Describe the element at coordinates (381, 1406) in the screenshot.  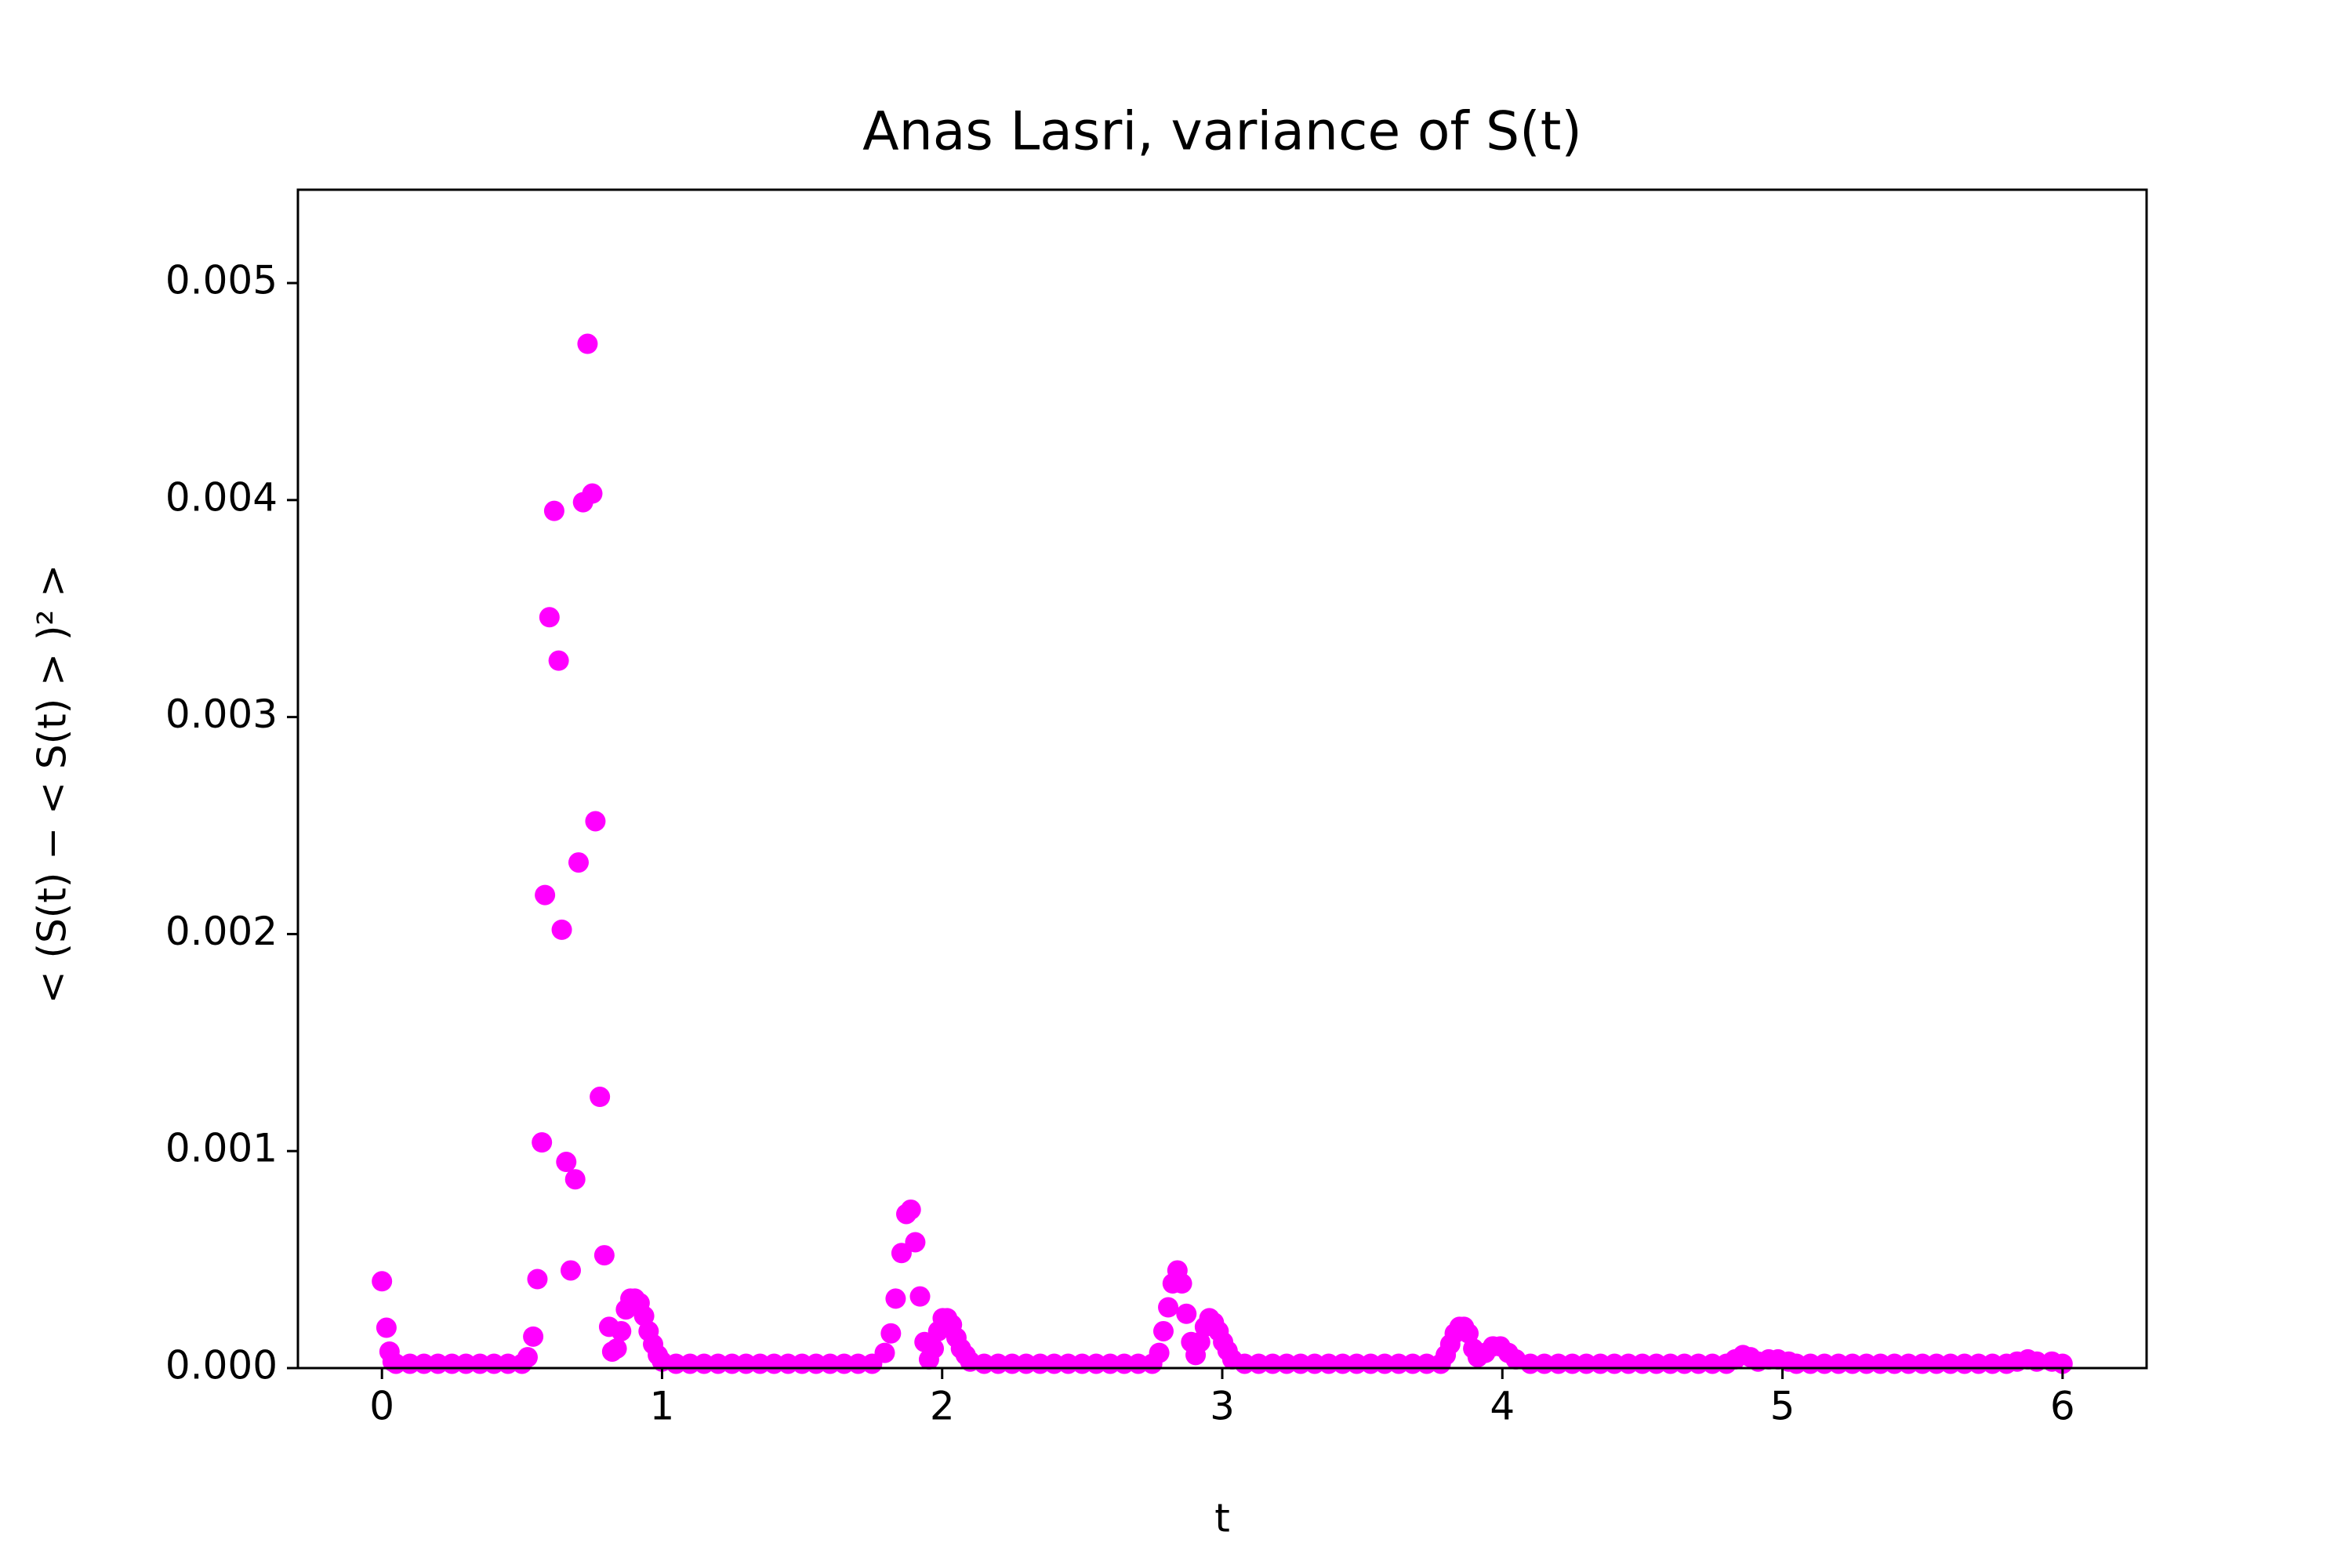
I see `x-tick-label: 0` at that location.